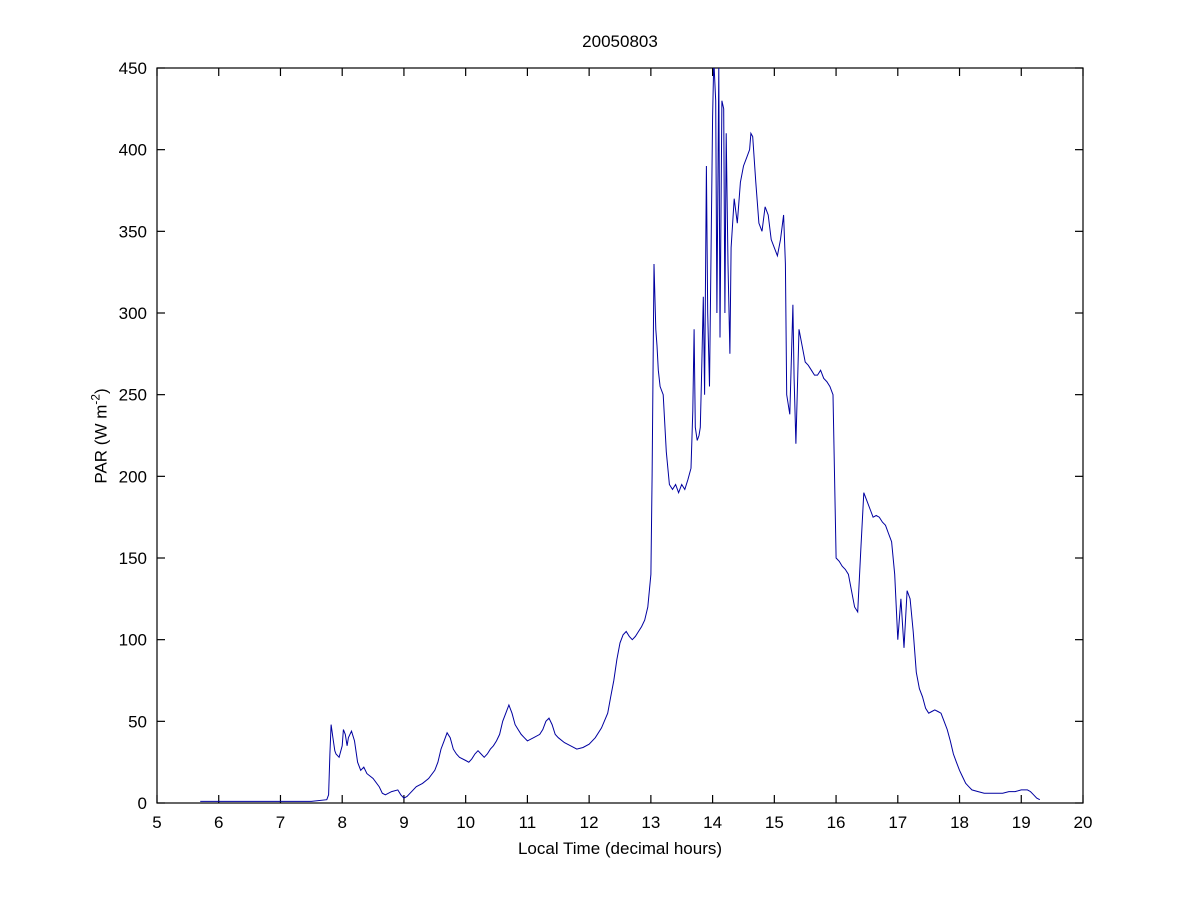 The image size is (1200, 900). Describe the element at coordinates (465, 822) in the screenshot. I see `x-tick-label: 10` at that location.